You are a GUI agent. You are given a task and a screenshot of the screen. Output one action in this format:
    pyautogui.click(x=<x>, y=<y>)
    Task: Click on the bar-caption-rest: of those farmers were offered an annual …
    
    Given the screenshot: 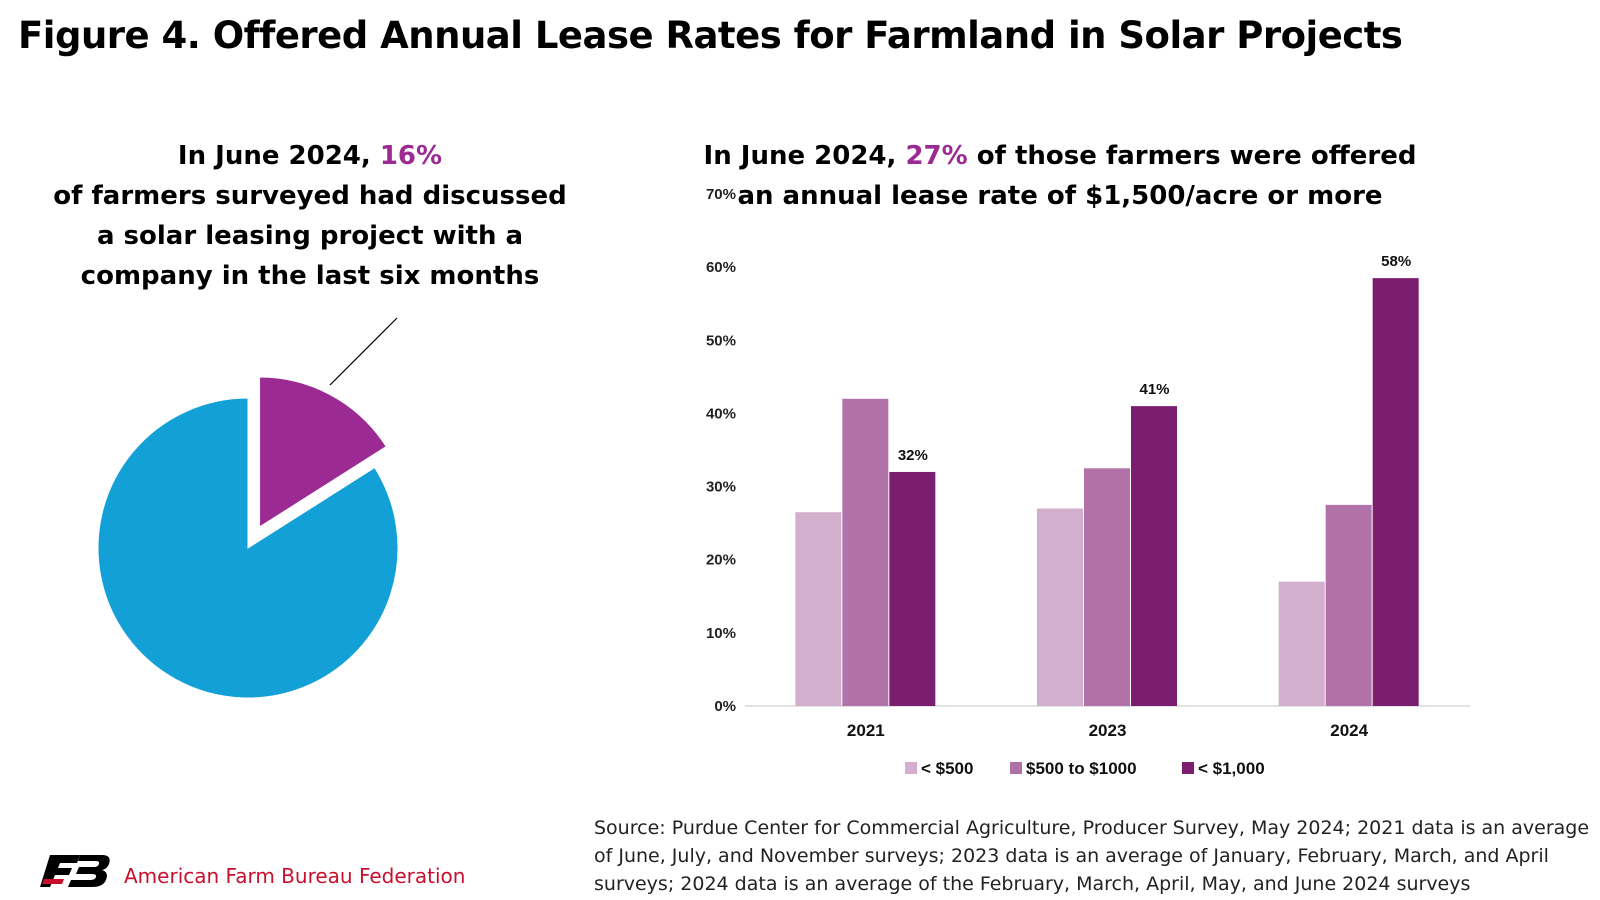 What is the action you would take?
    pyautogui.click(x=1077, y=176)
    